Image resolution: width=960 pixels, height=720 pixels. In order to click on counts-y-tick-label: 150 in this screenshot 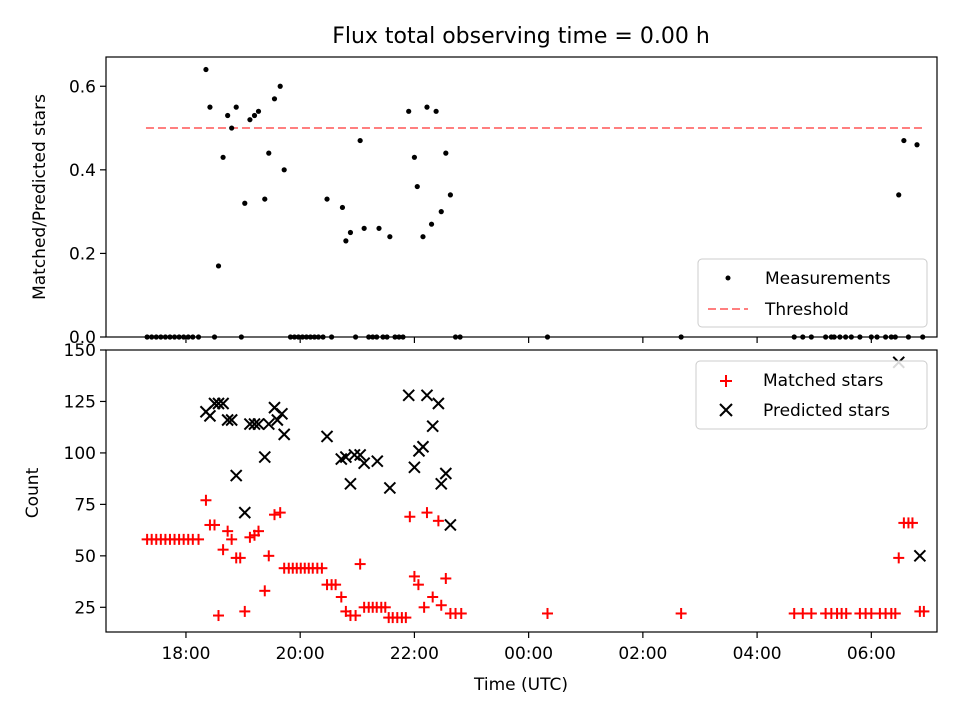, I will do `click(80, 351)`.